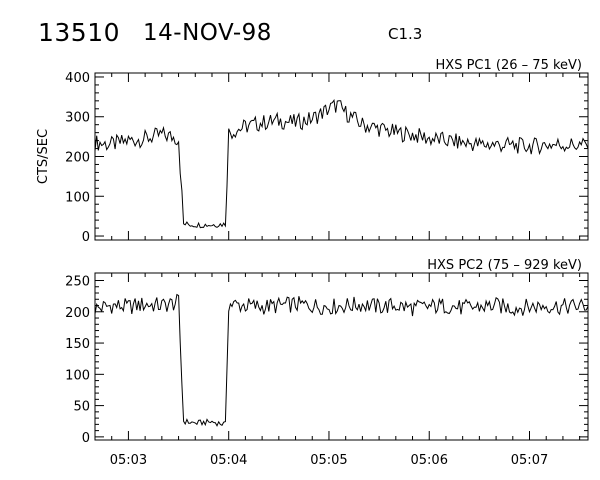  Describe the element at coordinates (228, 460) in the screenshot. I see `x-tick-label: 05:04` at that location.